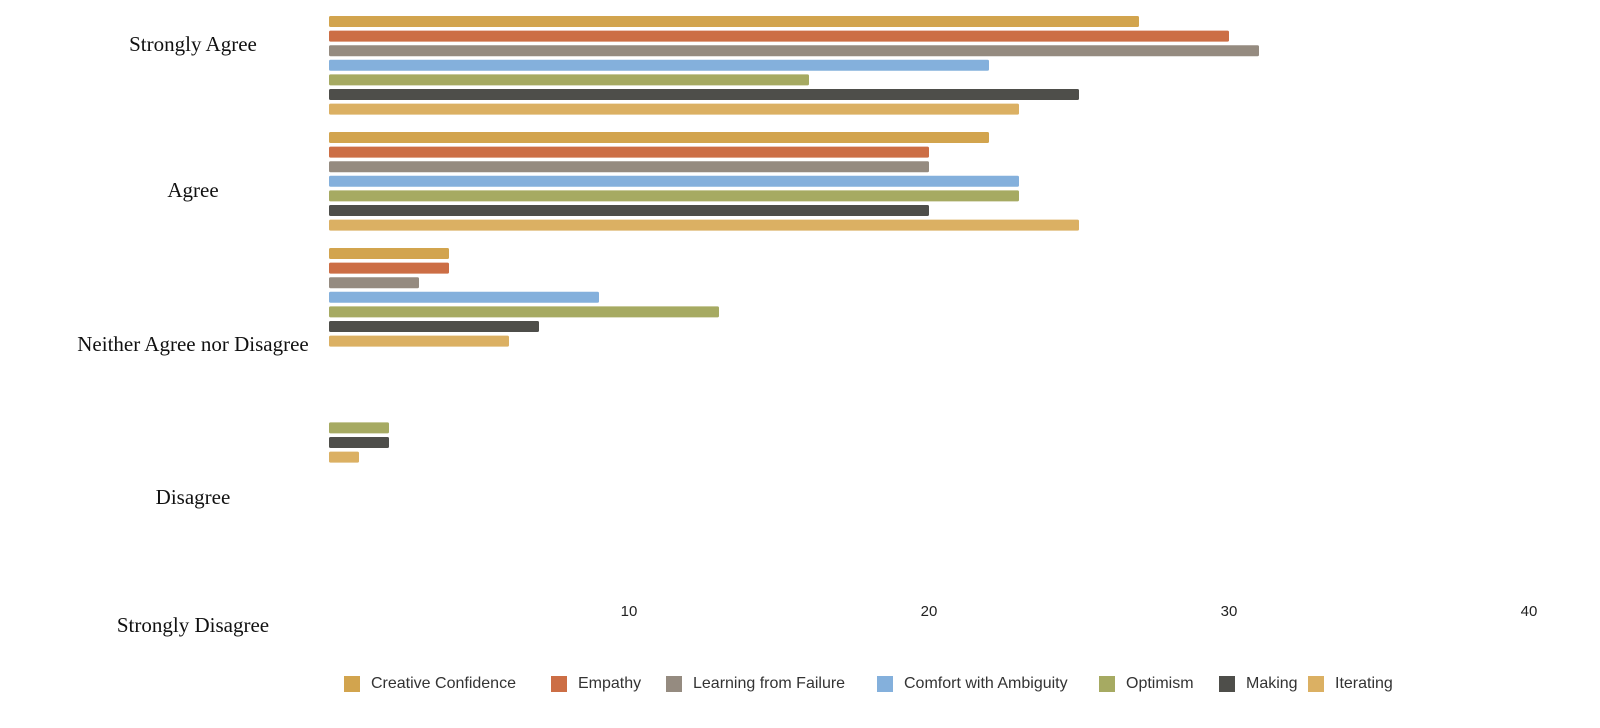 The width and height of the screenshot is (1600, 728). Describe the element at coordinates (1529, 611) in the screenshot. I see `x-tick-label: 40` at that location.